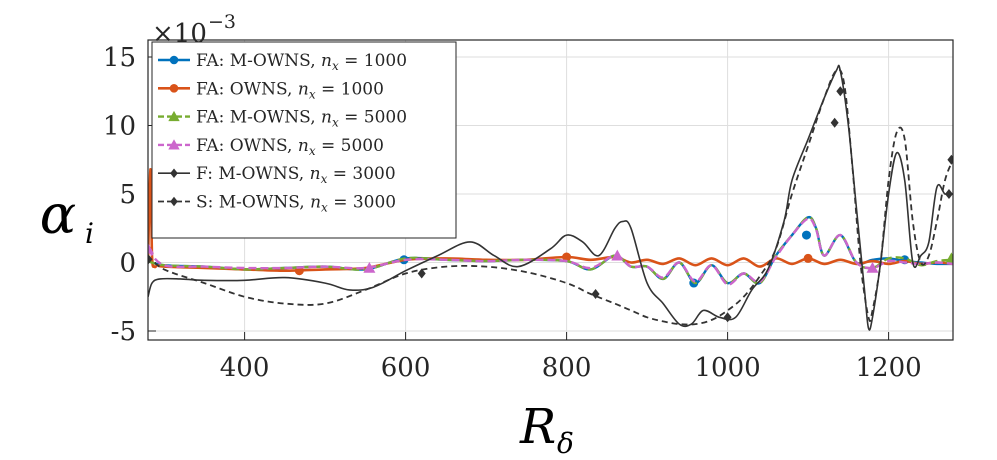  I want to click on legend-label: S: M-OWNS, nx = 3000, so click(296, 204).